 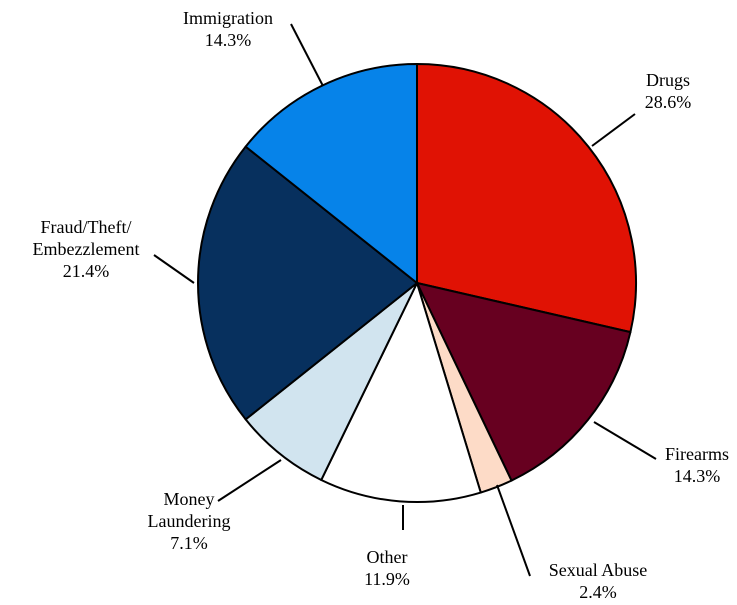 What do you see at coordinates (401, 392) in the screenshot?
I see `pie-slice-other` at bounding box center [401, 392].